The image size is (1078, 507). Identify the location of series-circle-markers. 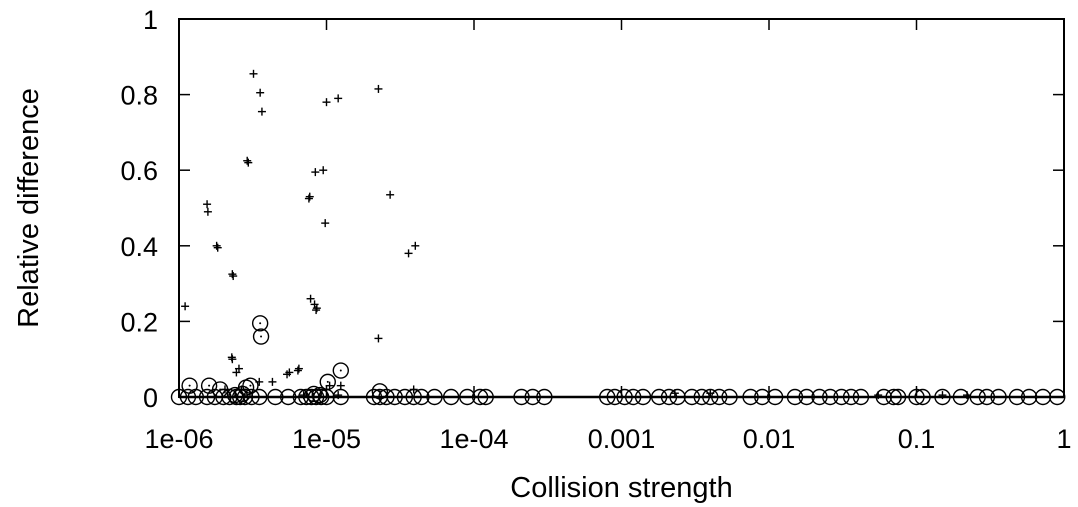
(618, 360).